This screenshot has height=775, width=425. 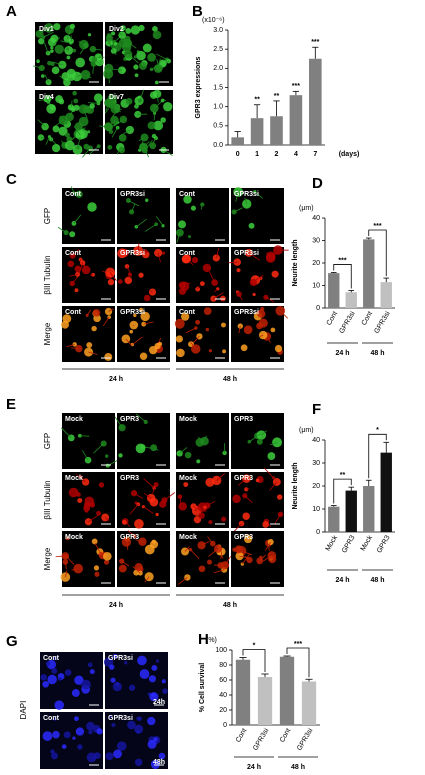 I want to click on y-axis-label: Neurite length, so click(x=295, y=262).